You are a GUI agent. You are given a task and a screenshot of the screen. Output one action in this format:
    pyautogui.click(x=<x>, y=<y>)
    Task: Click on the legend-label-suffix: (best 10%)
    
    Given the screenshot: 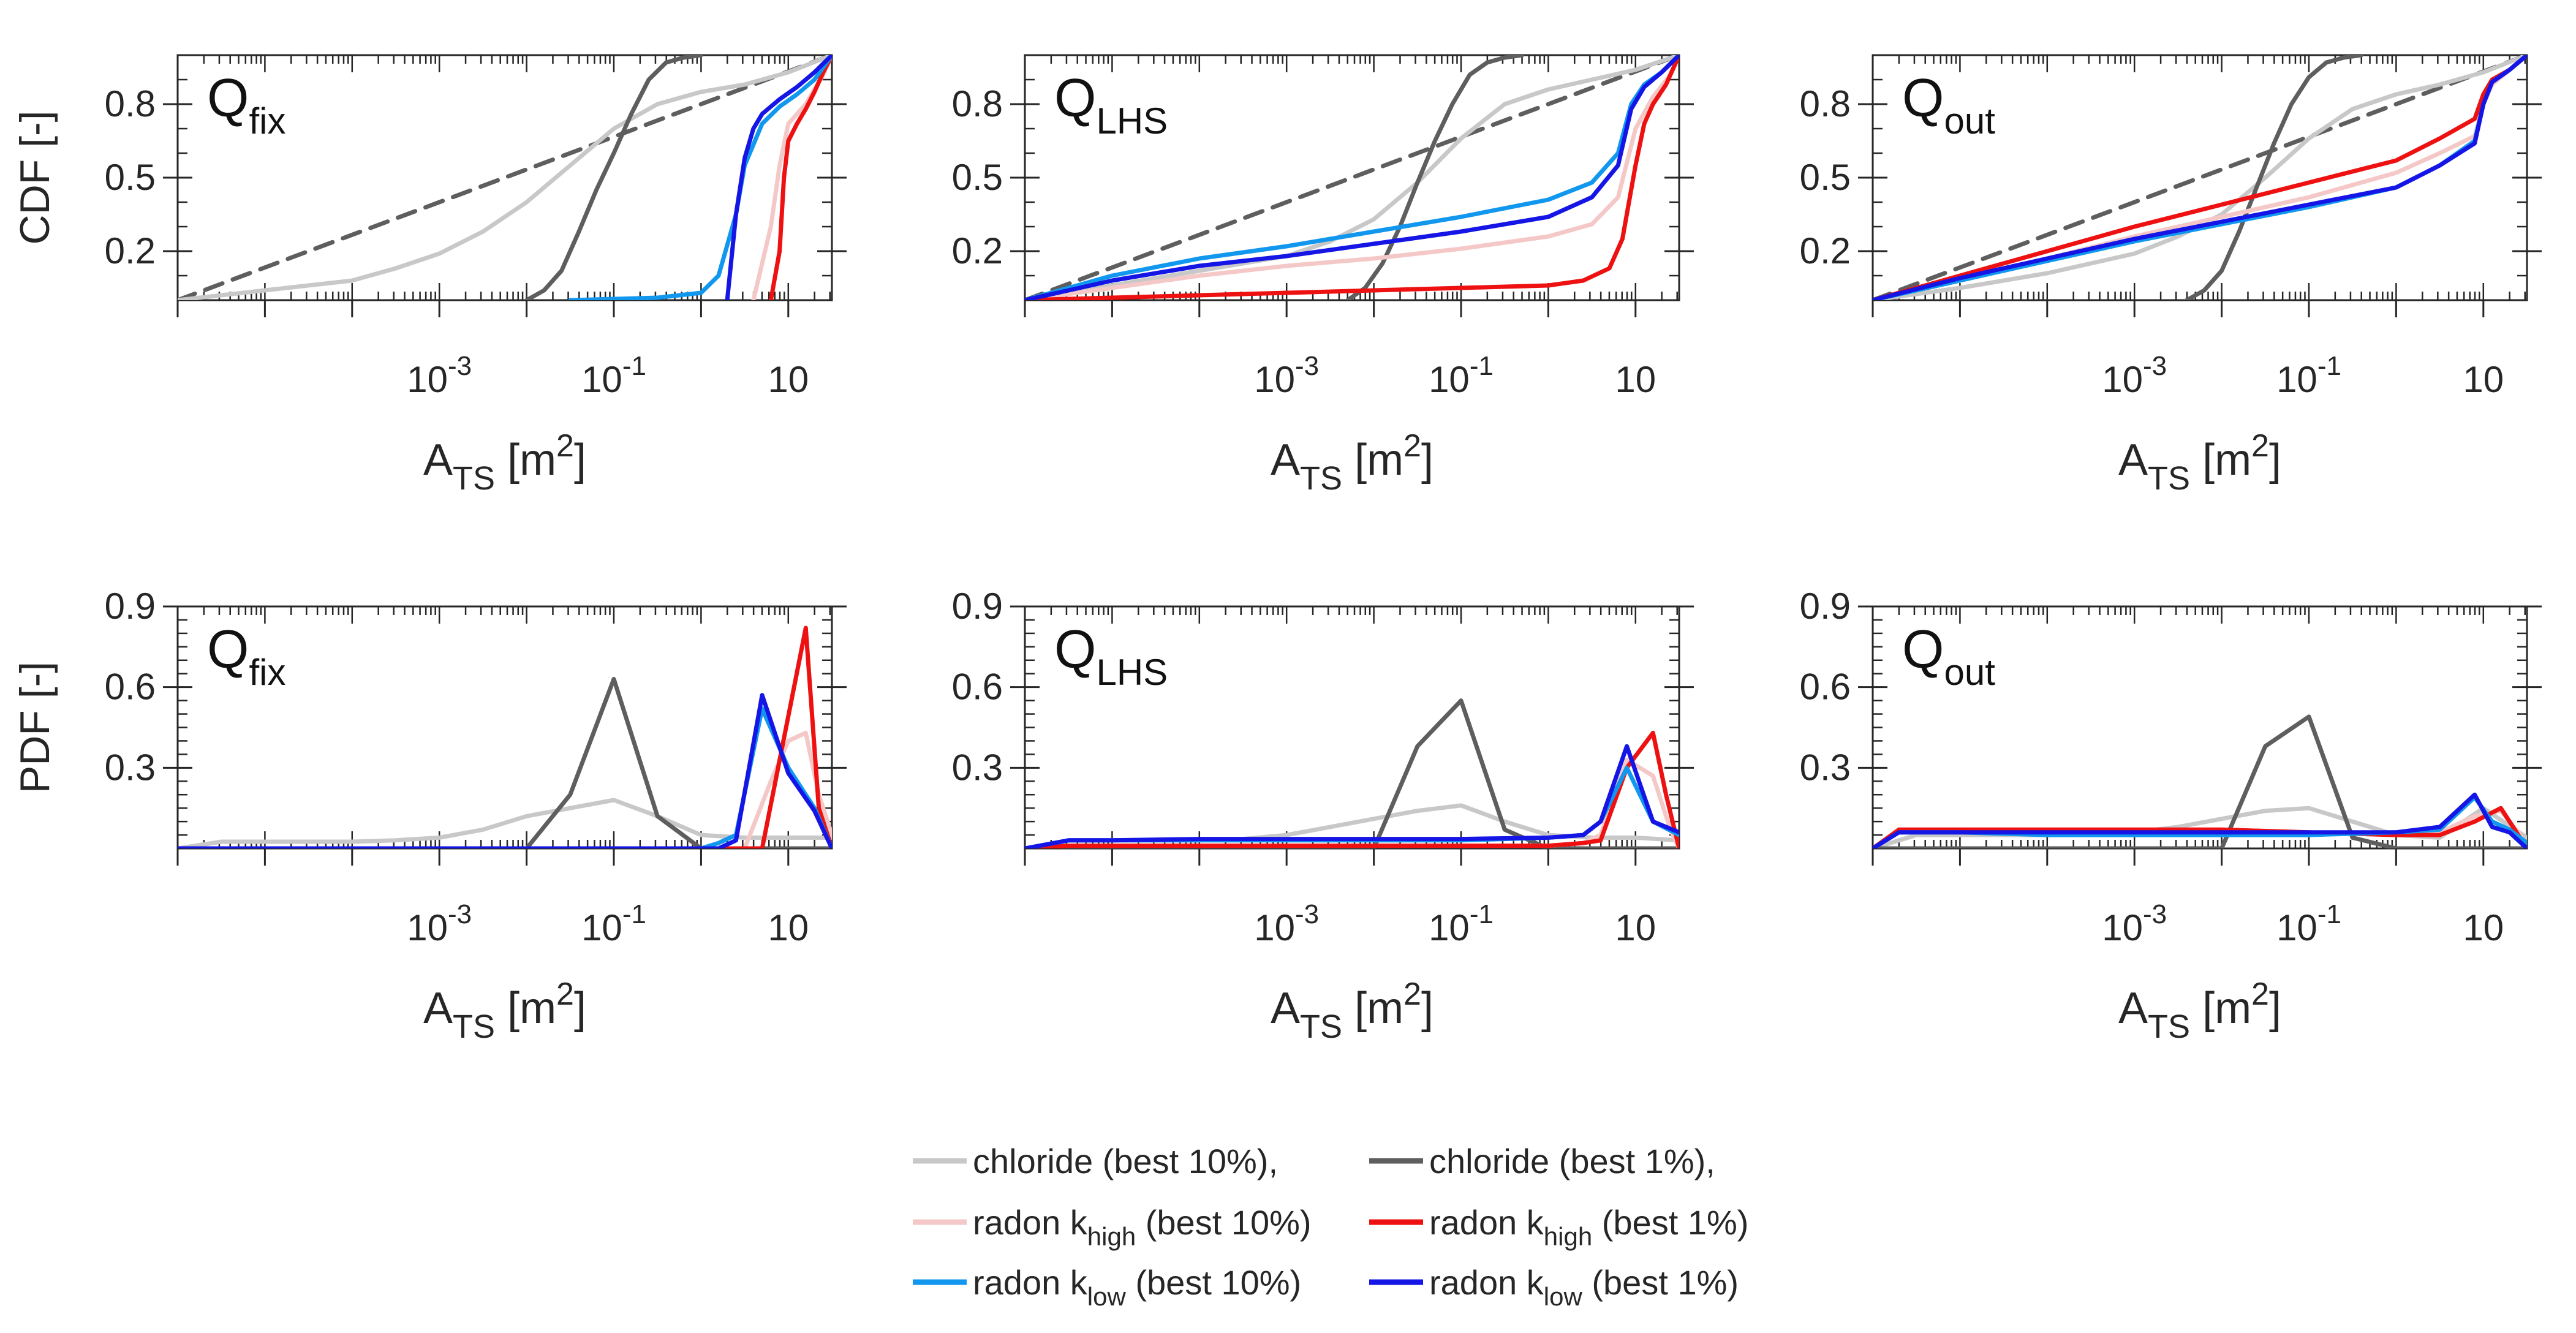 What is the action you would take?
    pyautogui.click(x=1223, y=1222)
    